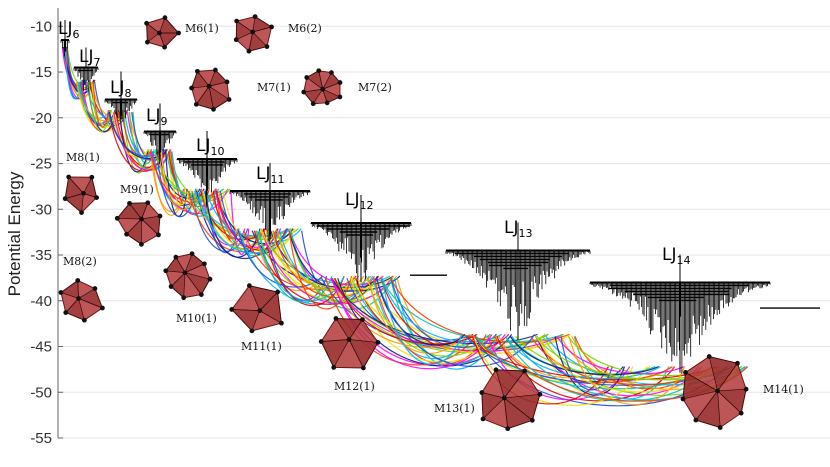  What do you see at coordinates (41, 164) in the screenshot?
I see `y-tick-label: -25` at bounding box center [41, 164].